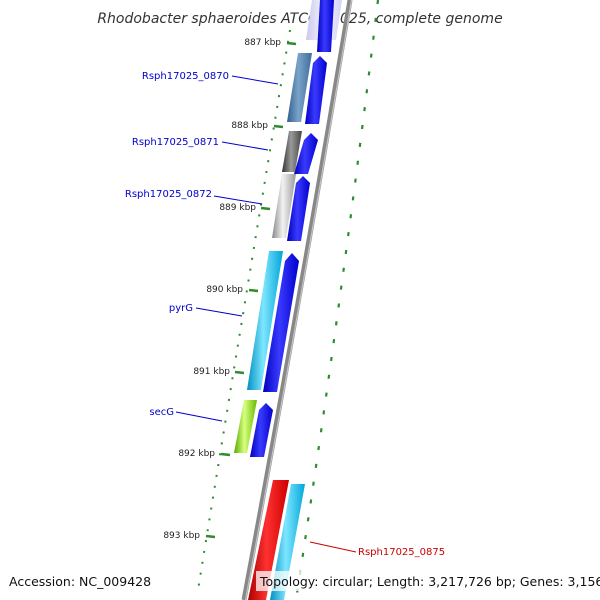  I want to click on gene-blocks, so click(273, 326).